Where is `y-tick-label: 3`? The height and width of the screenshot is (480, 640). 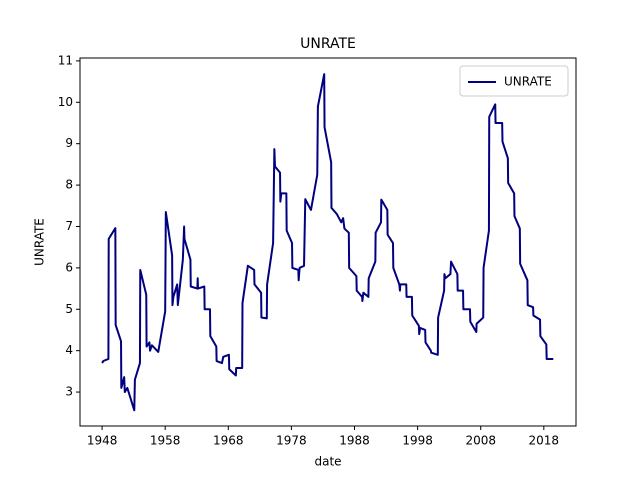
y-tick-label: 3 is located at coordinates (69, 392).